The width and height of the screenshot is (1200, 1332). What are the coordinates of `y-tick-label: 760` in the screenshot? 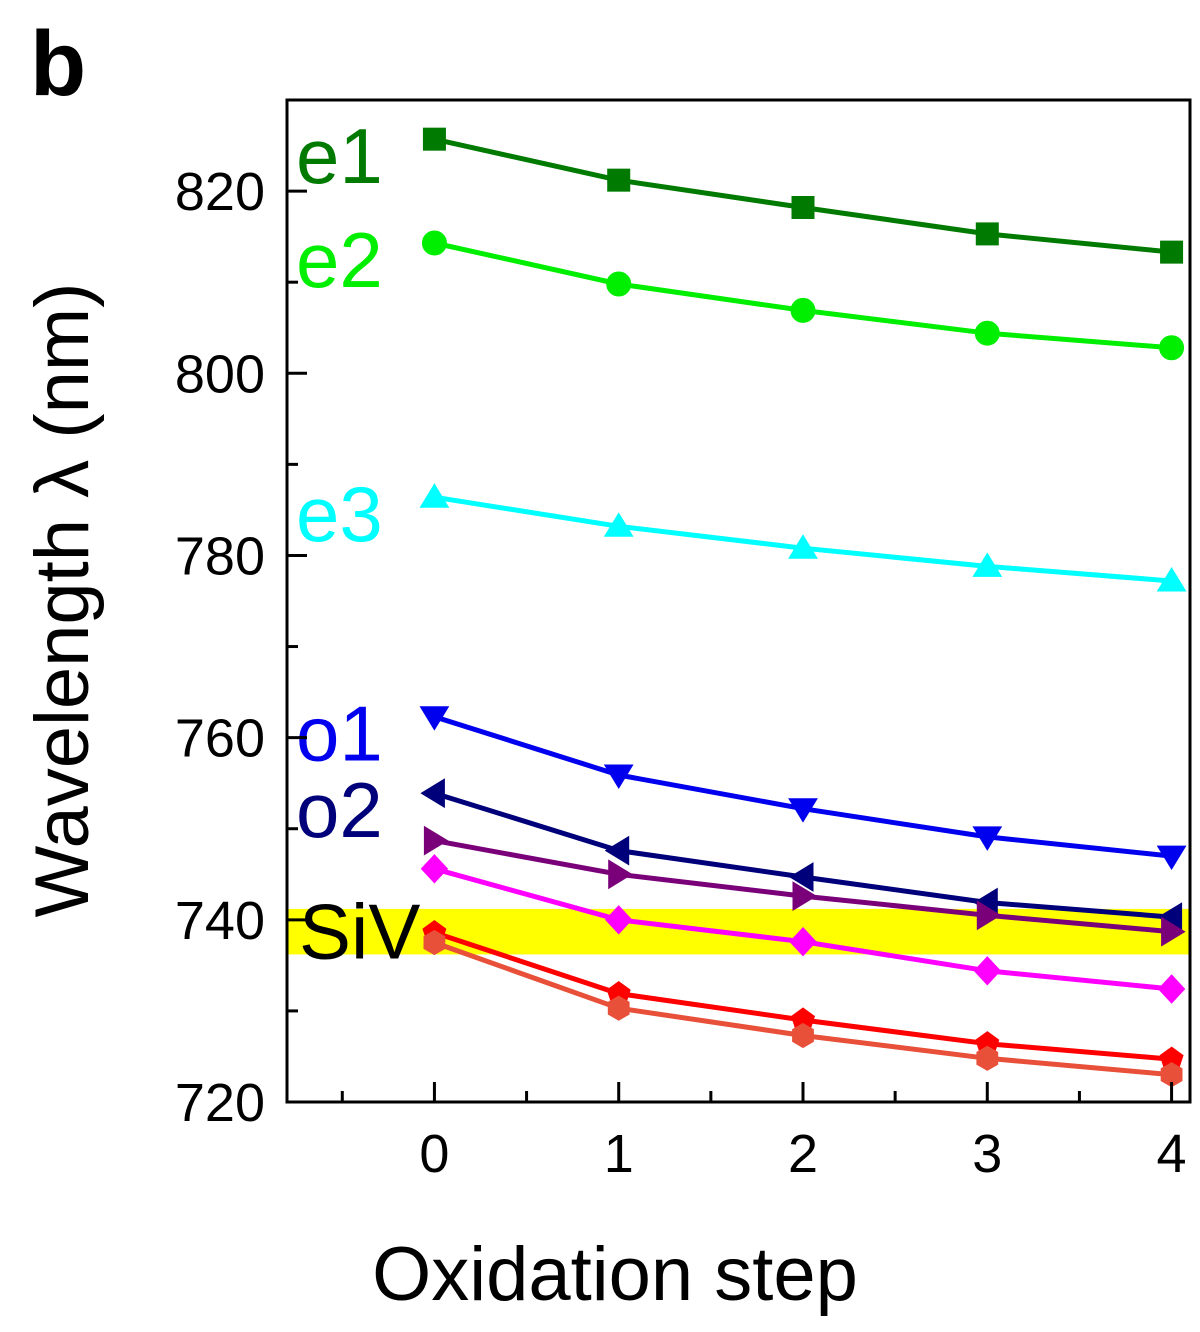 It's located at (220, 739).